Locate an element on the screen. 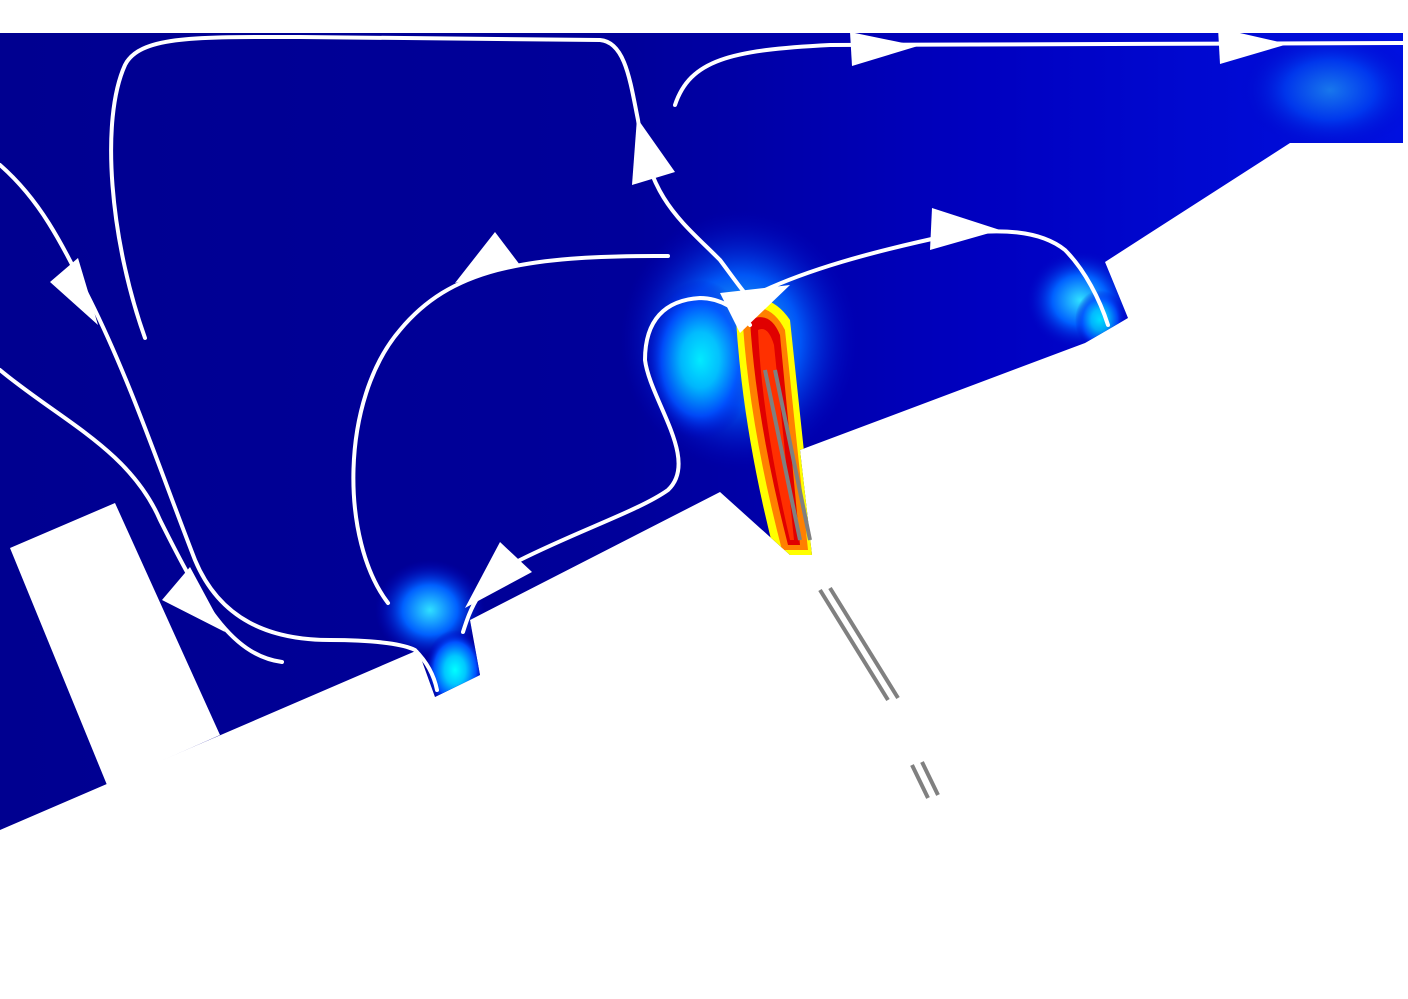  obstacle is located at coordinates (115, 644).